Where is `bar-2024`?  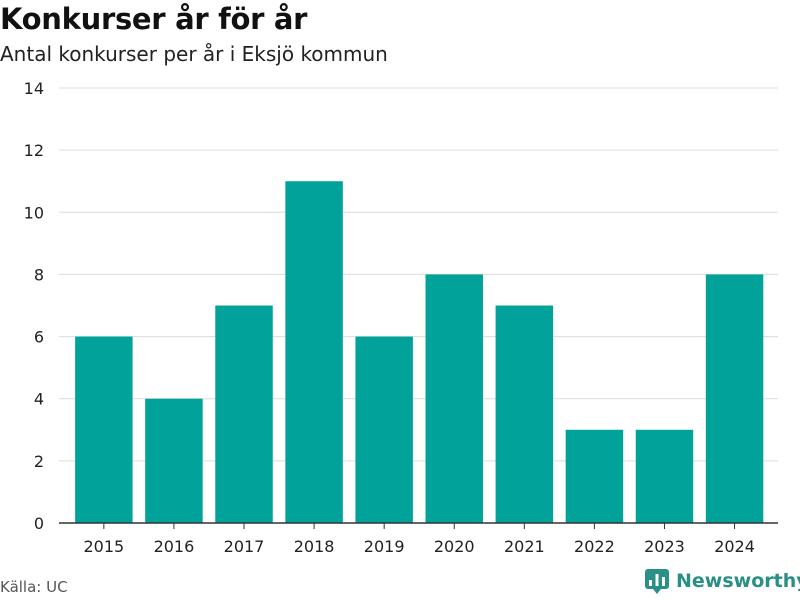 bar-2024 is located at coordinates (734, 398).